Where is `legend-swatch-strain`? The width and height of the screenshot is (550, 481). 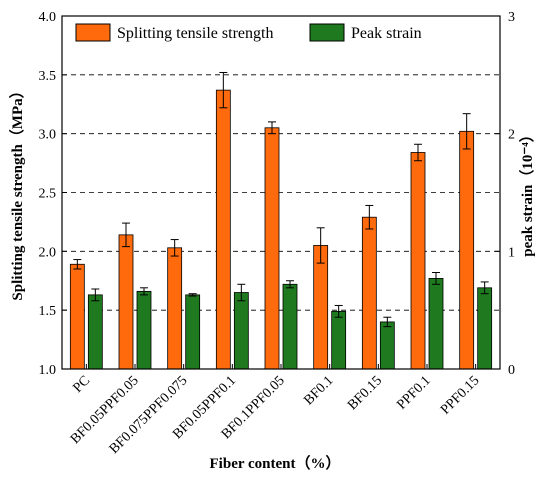
legend-swatch-strain is located at coordinates (327, 32).